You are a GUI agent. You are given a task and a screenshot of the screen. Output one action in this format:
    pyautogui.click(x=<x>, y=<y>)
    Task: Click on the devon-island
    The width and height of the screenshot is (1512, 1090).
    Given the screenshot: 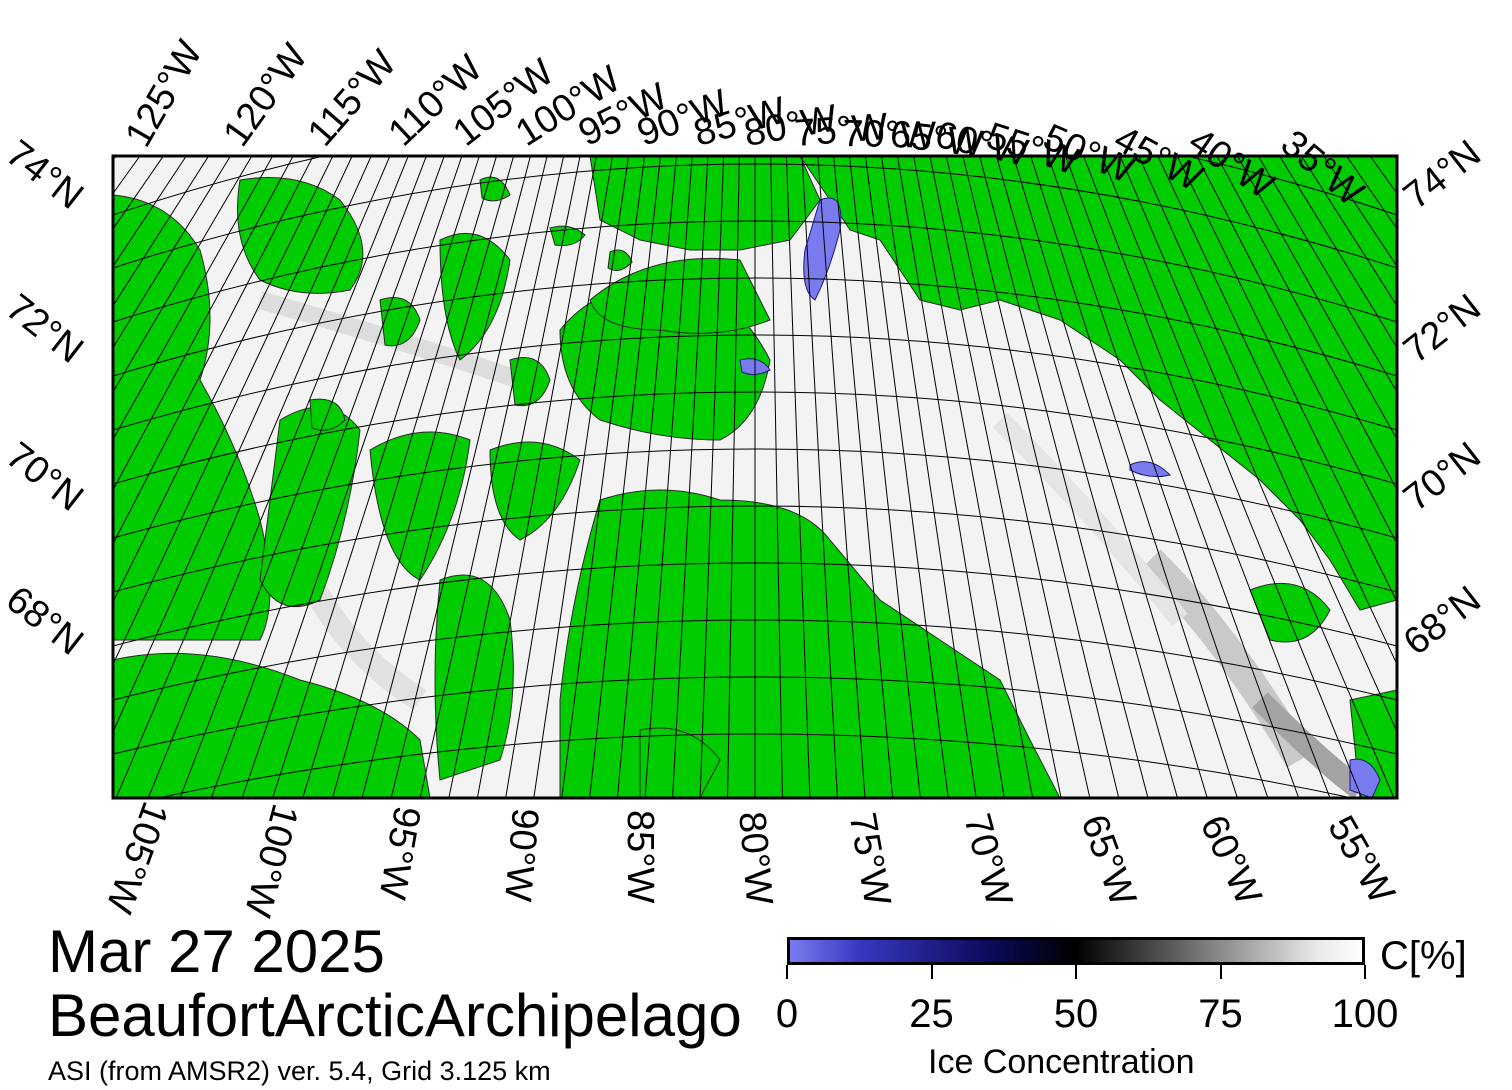 What is the action you would take?
    pyautogui.click(x=680, y=295)
    